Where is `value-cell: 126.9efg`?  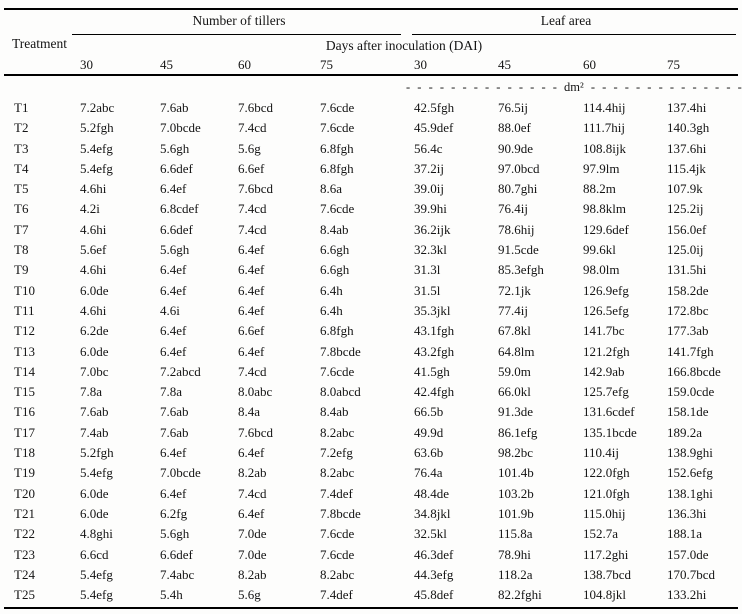 value-cell: 126.9efg is located at coordinates (606, 290).